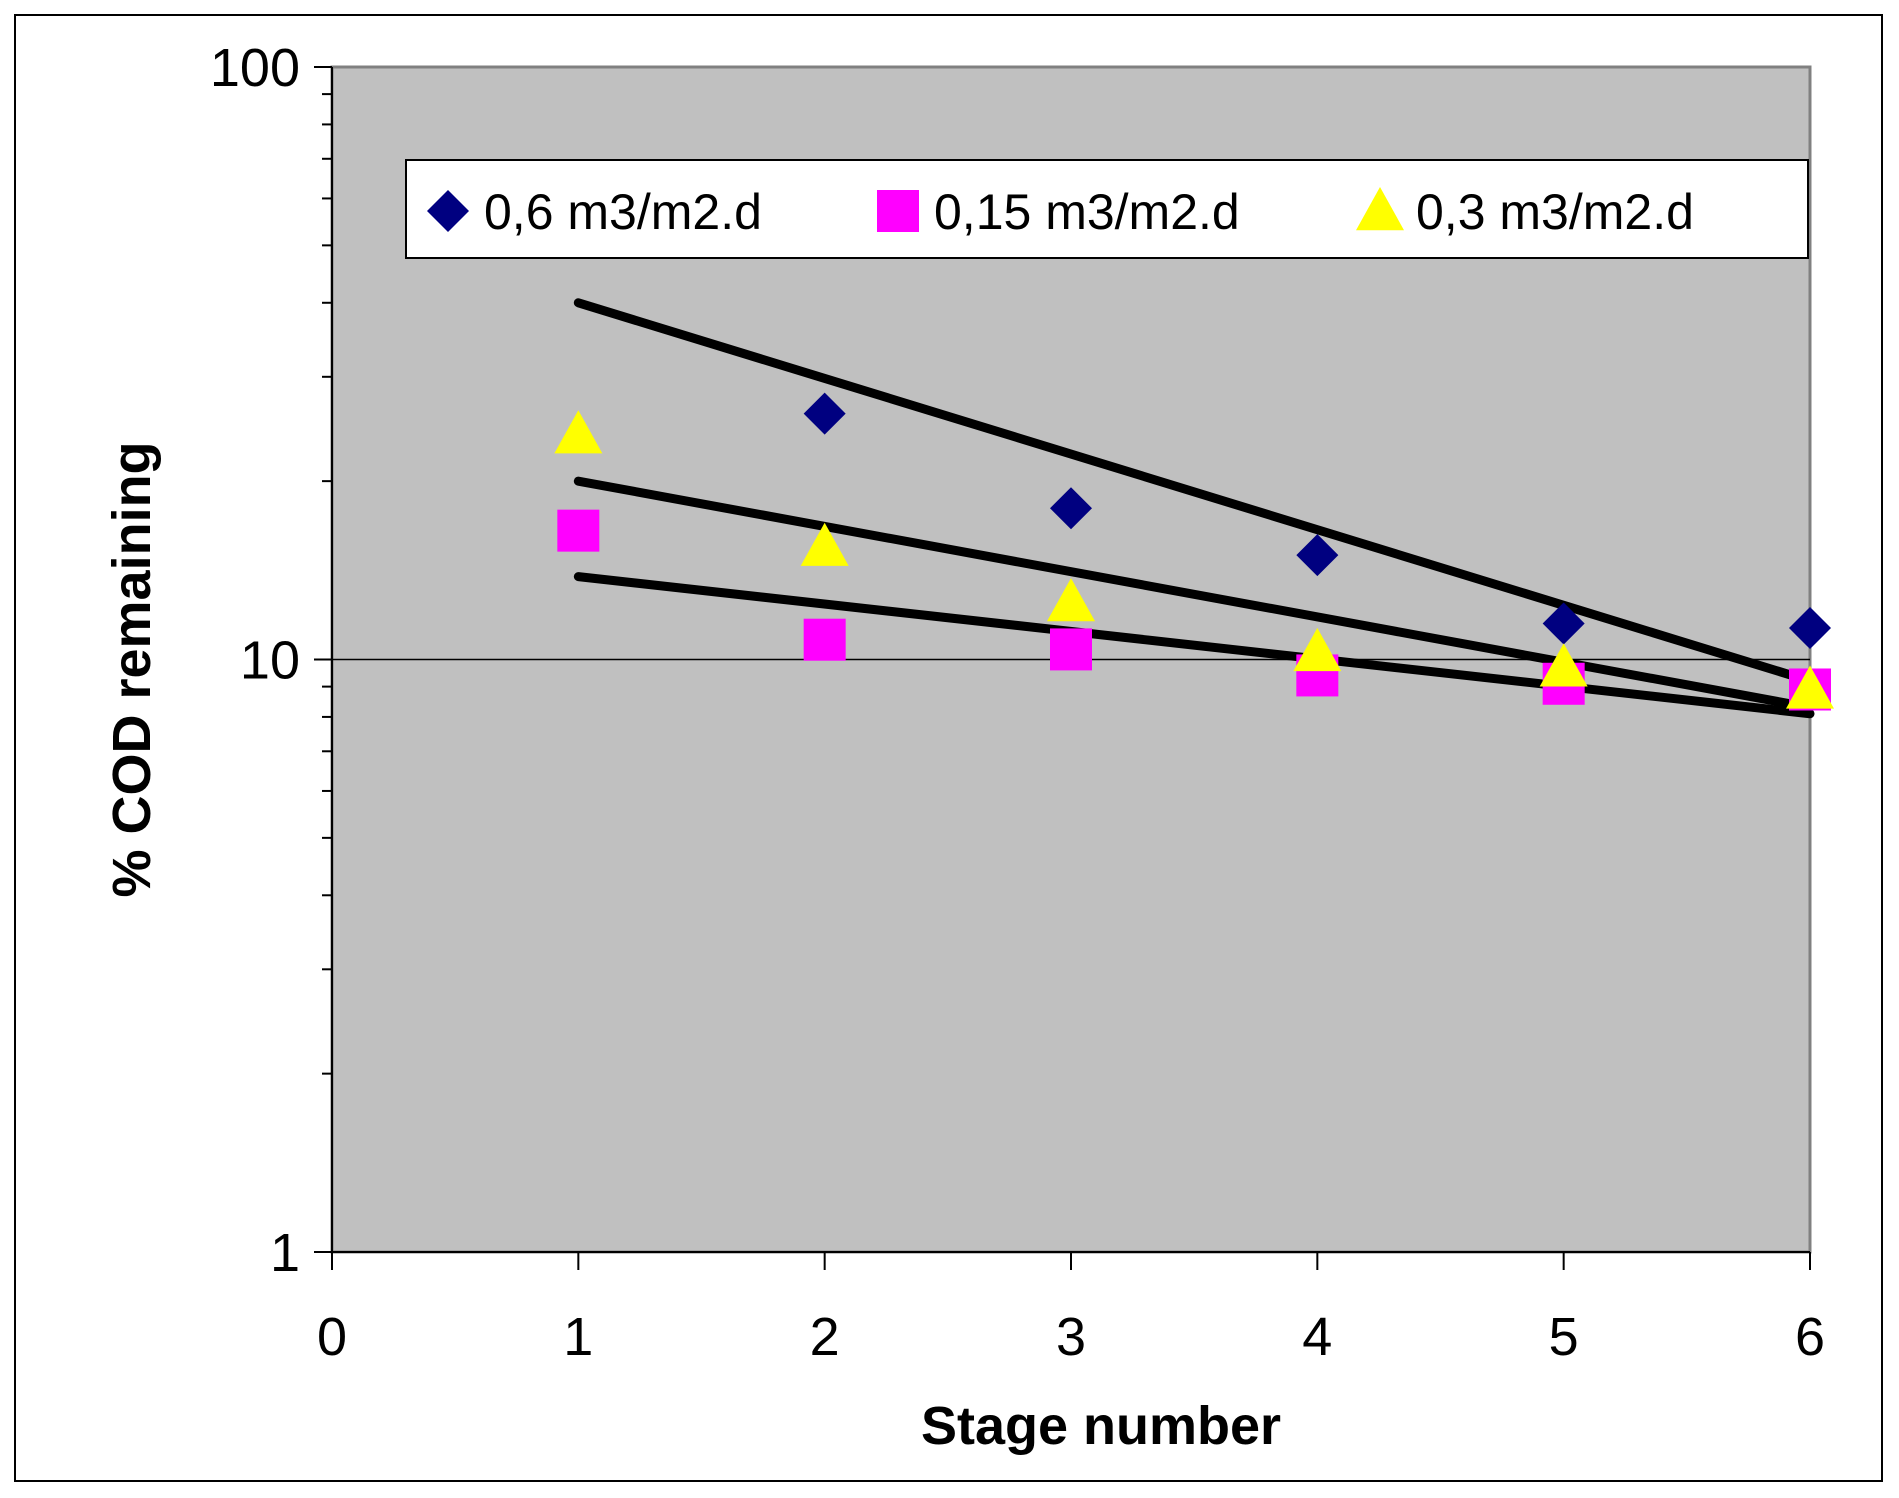  What do you see at coordinates (1317, 1337) in the screenshot?
I see `x-tick-label: 4` at bounding box center [1317, 1337].